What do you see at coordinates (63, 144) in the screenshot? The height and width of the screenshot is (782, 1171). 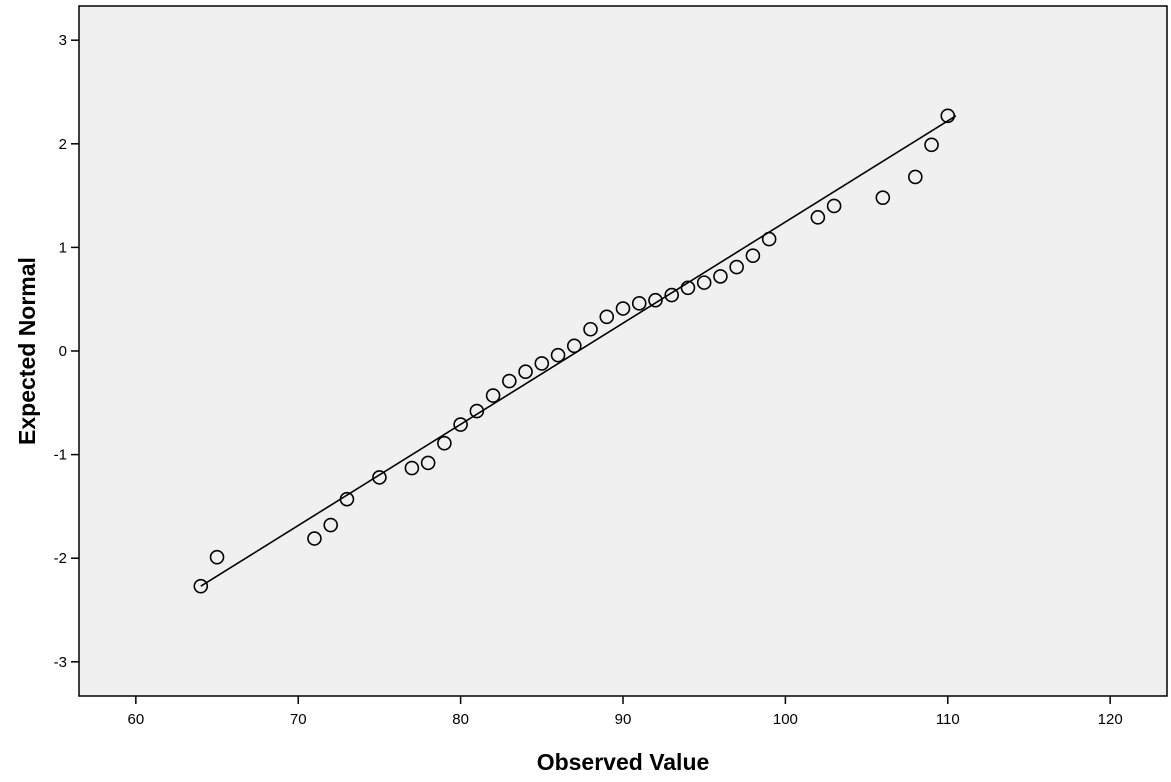 I see `y-tick-label: 2` at bounding box center [63, 144].